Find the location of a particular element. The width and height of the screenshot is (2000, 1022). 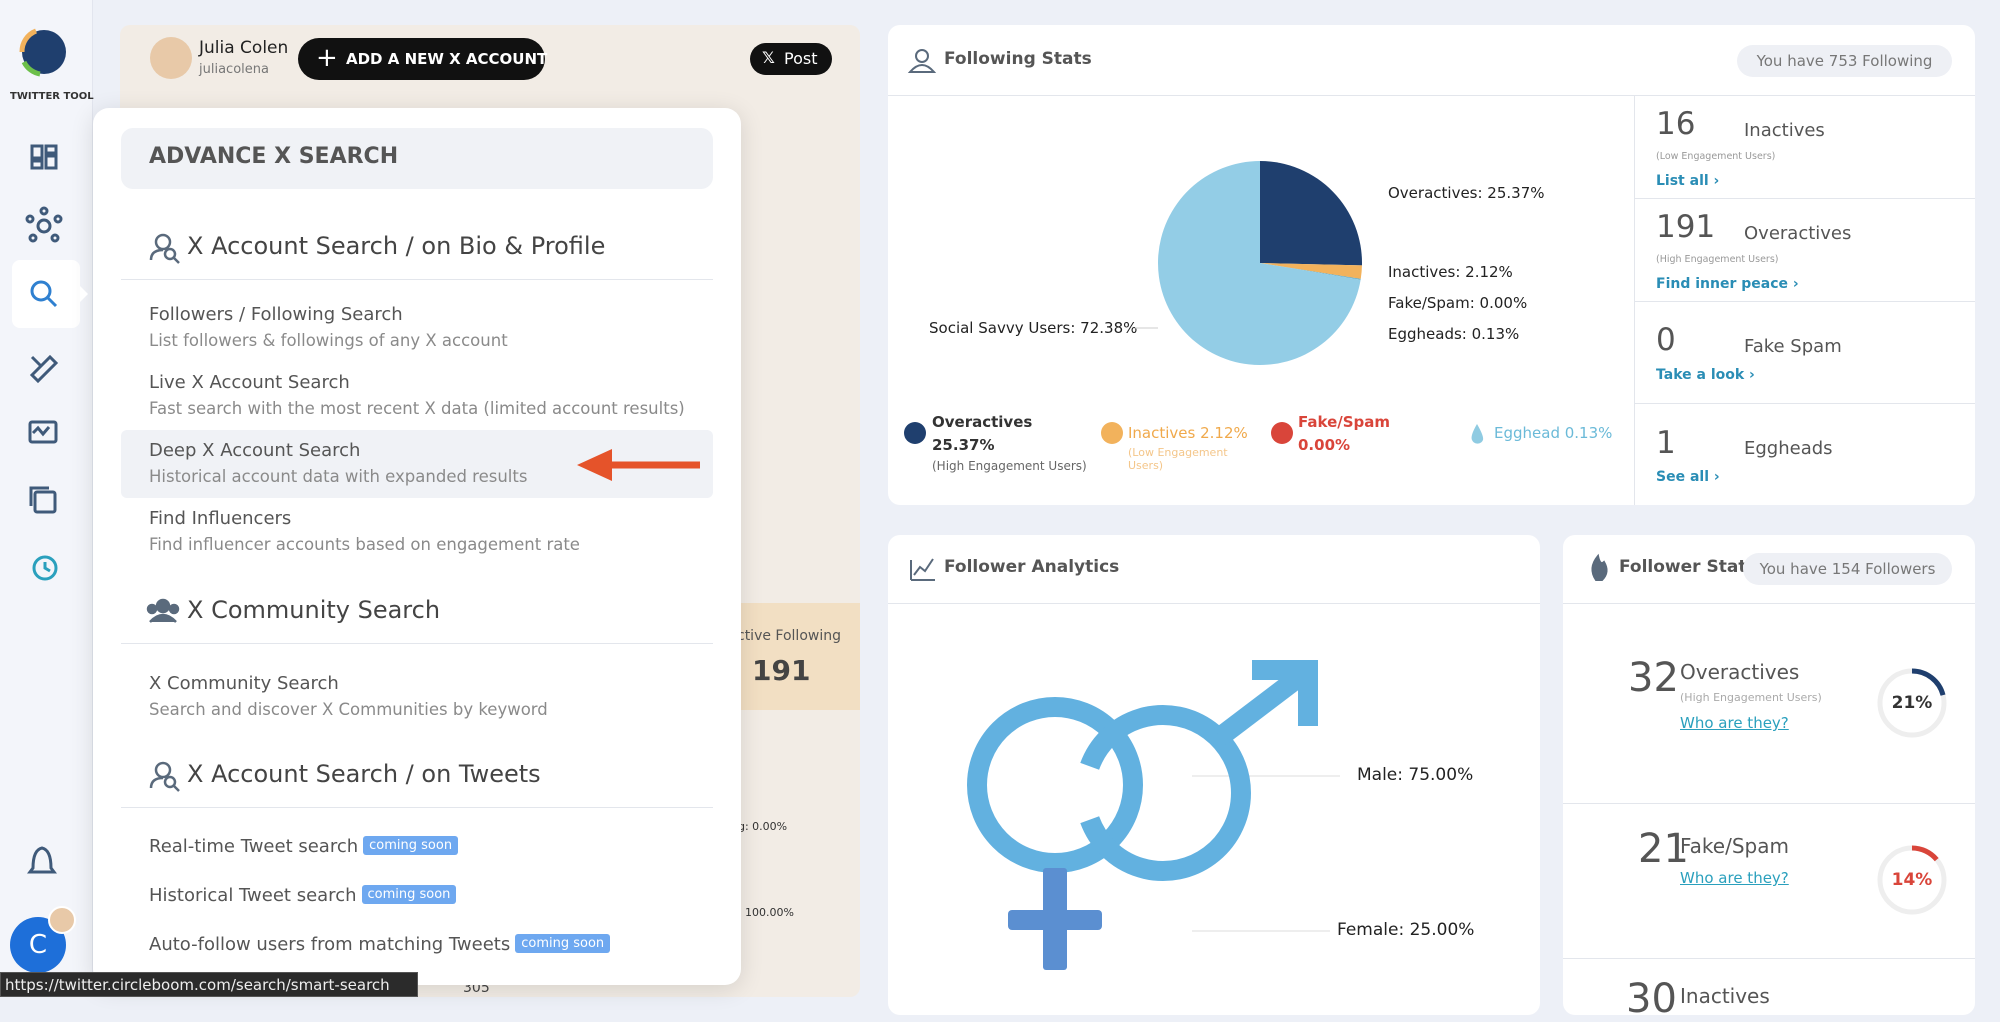

background-text: 100.00% is located at coordinates (769, 912).